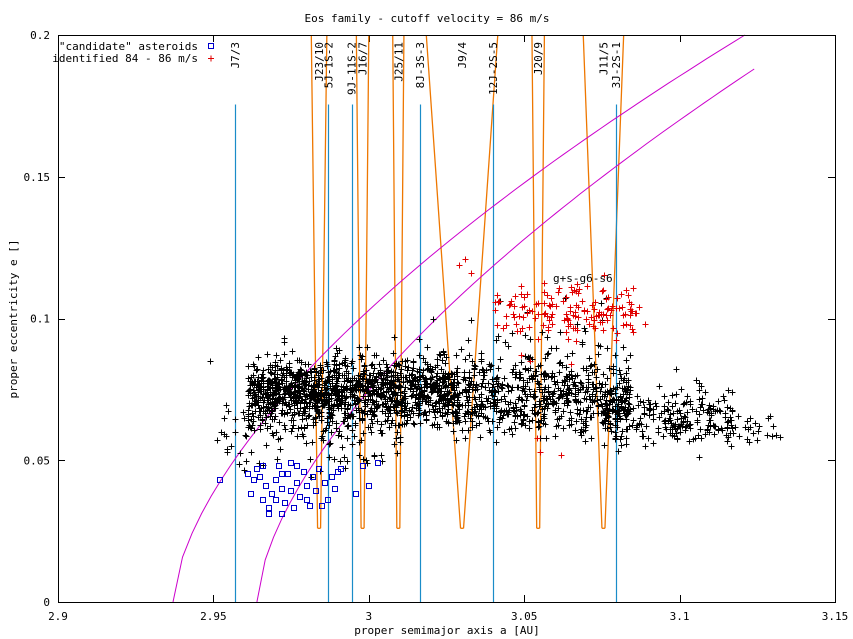  Describe the element at coordinates (603, 58) in the screenshot. I see `resonance-label: J11/5` at that location.